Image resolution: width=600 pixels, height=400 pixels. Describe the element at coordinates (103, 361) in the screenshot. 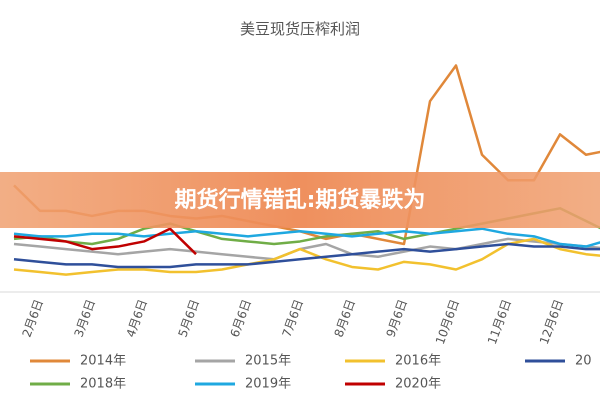

I see `legend-label: 2014年` at that location.